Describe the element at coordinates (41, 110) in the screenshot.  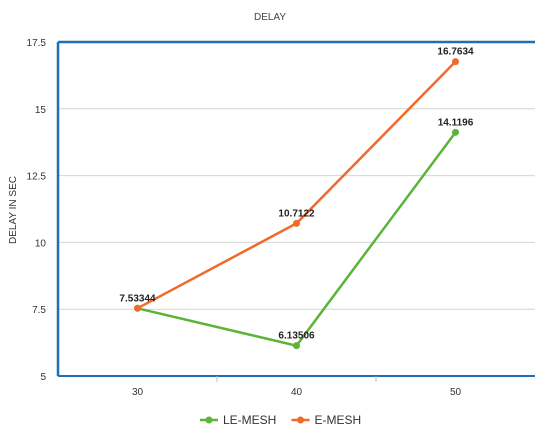
I see `y-tick-label: 15` at that location.